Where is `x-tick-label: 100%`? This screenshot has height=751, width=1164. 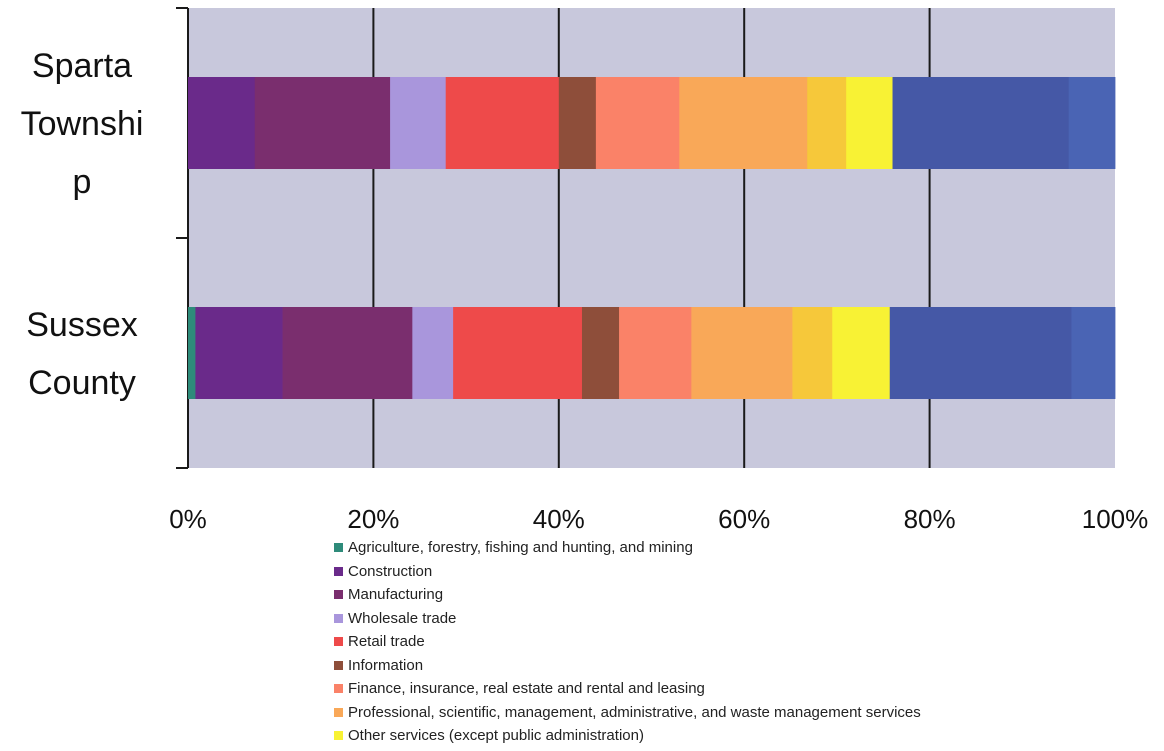
x-tick-label: 100% is located at coordinates (1115, 519).